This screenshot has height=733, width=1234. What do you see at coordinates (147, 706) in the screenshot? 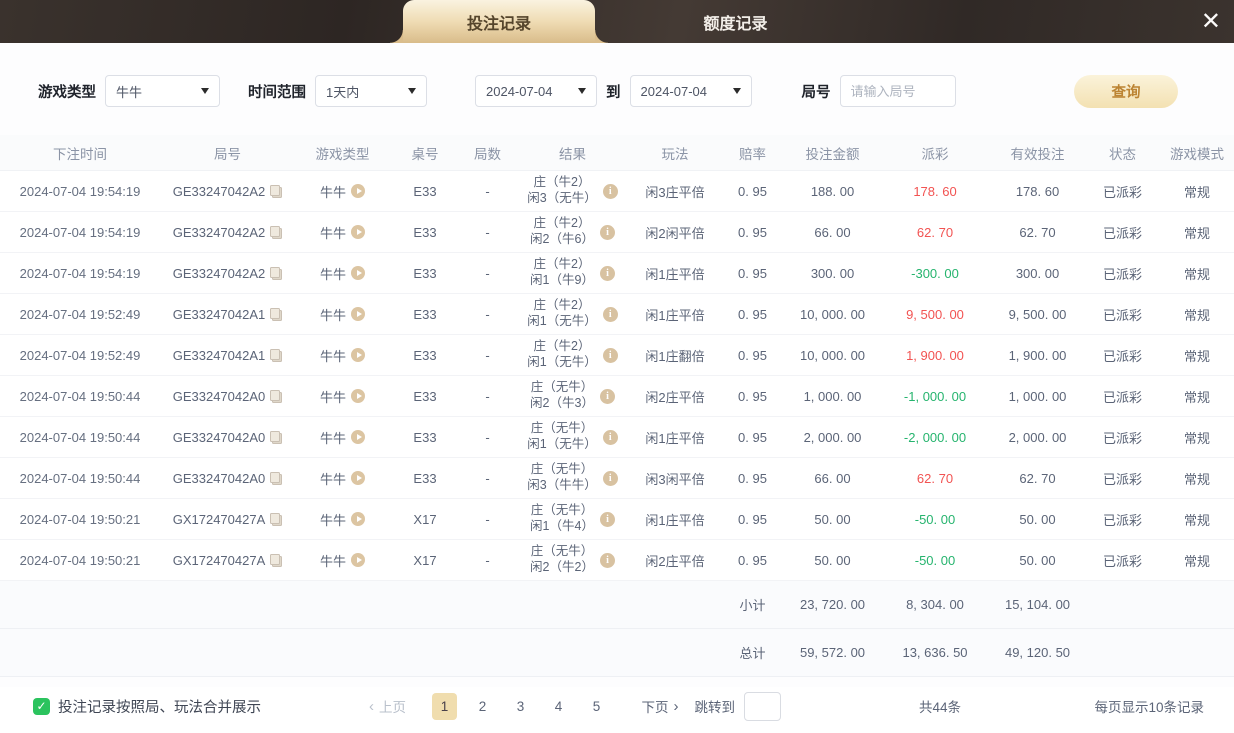
I see `merge-display-toggle: 投注记录按照局、玩法合并展示` at bounding box center [147, 706].